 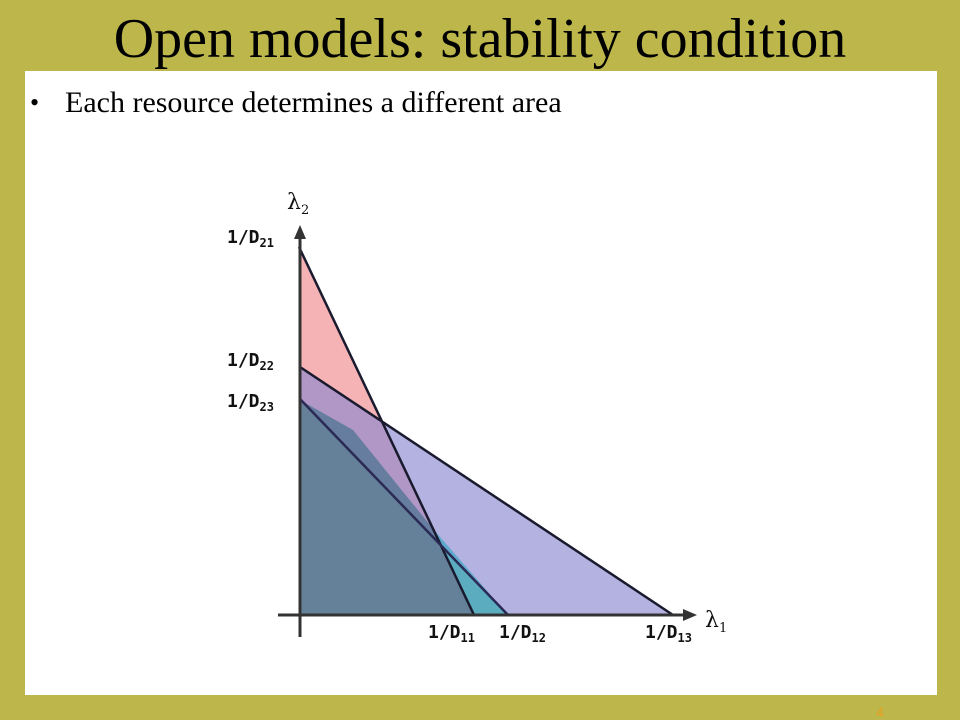 I want to click on y-tick-label-d23: 1/D23, so click(x=250, y=402).